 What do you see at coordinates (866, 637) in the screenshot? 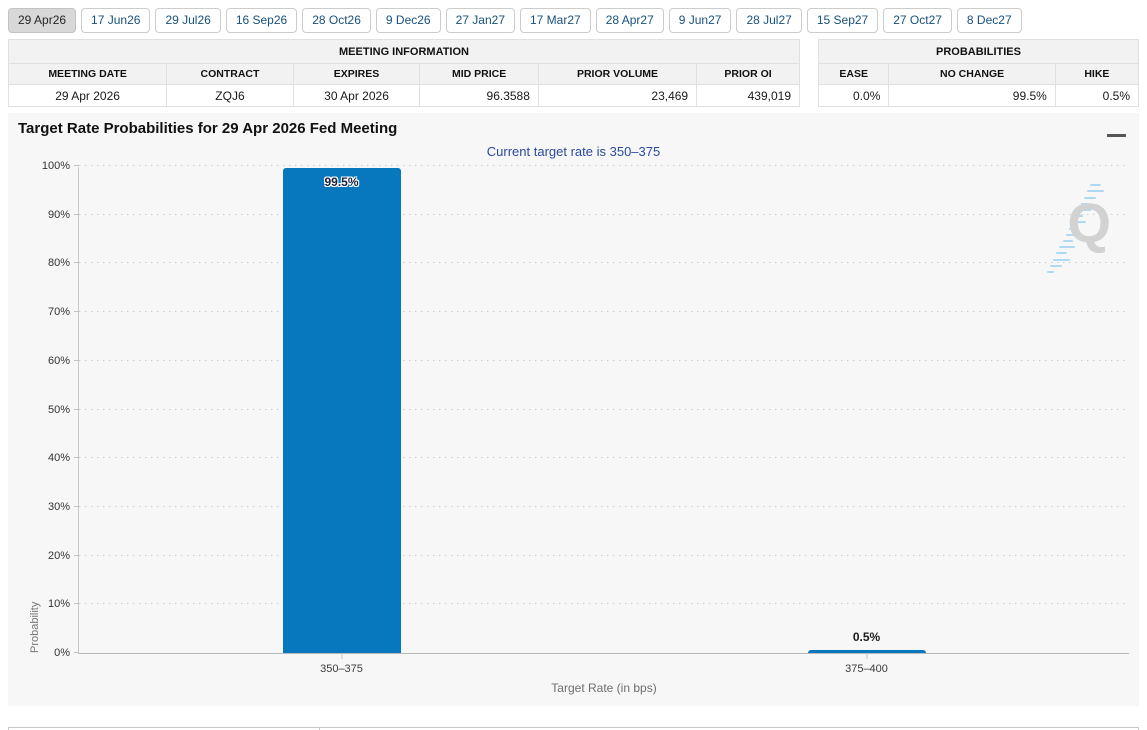
I see `bar-value-label: 0.5%` at bounding box center [866, 637].